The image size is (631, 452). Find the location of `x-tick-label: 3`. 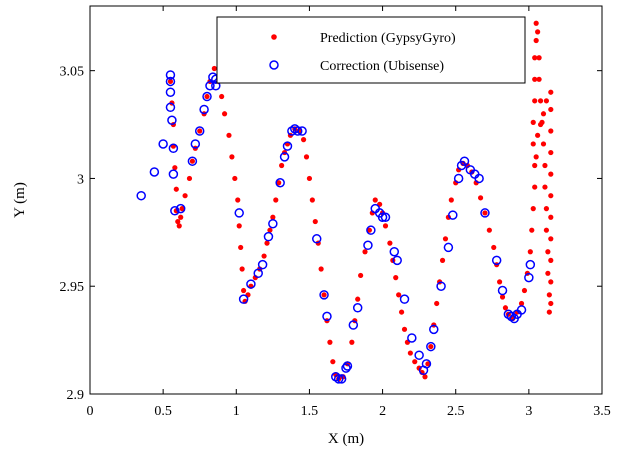

x-tick-label: 3 is located at coordinates (528, 411).